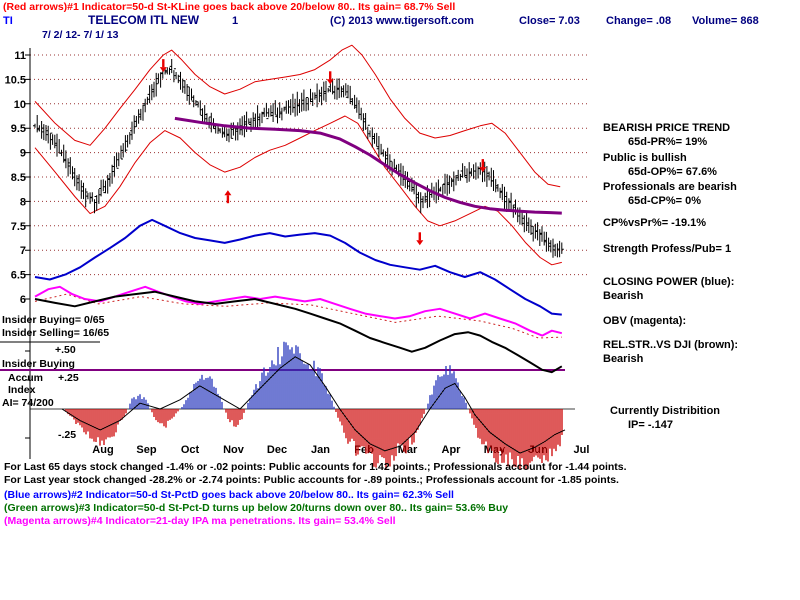  I want to click on ticker-id: TI, so click(8, 21).